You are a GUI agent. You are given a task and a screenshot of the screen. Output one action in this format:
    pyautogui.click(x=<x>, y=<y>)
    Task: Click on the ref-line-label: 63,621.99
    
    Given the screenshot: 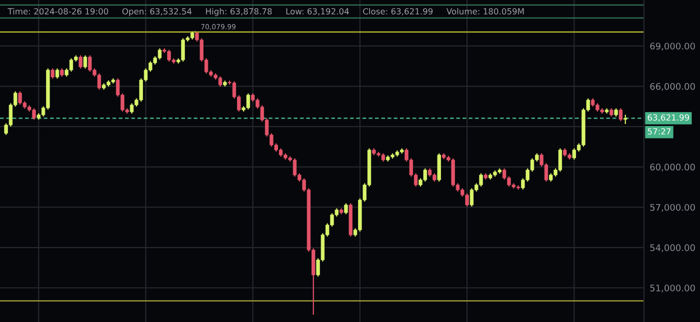 What is the action you would take?
    pyautogui.click(x=669, y=118)
    